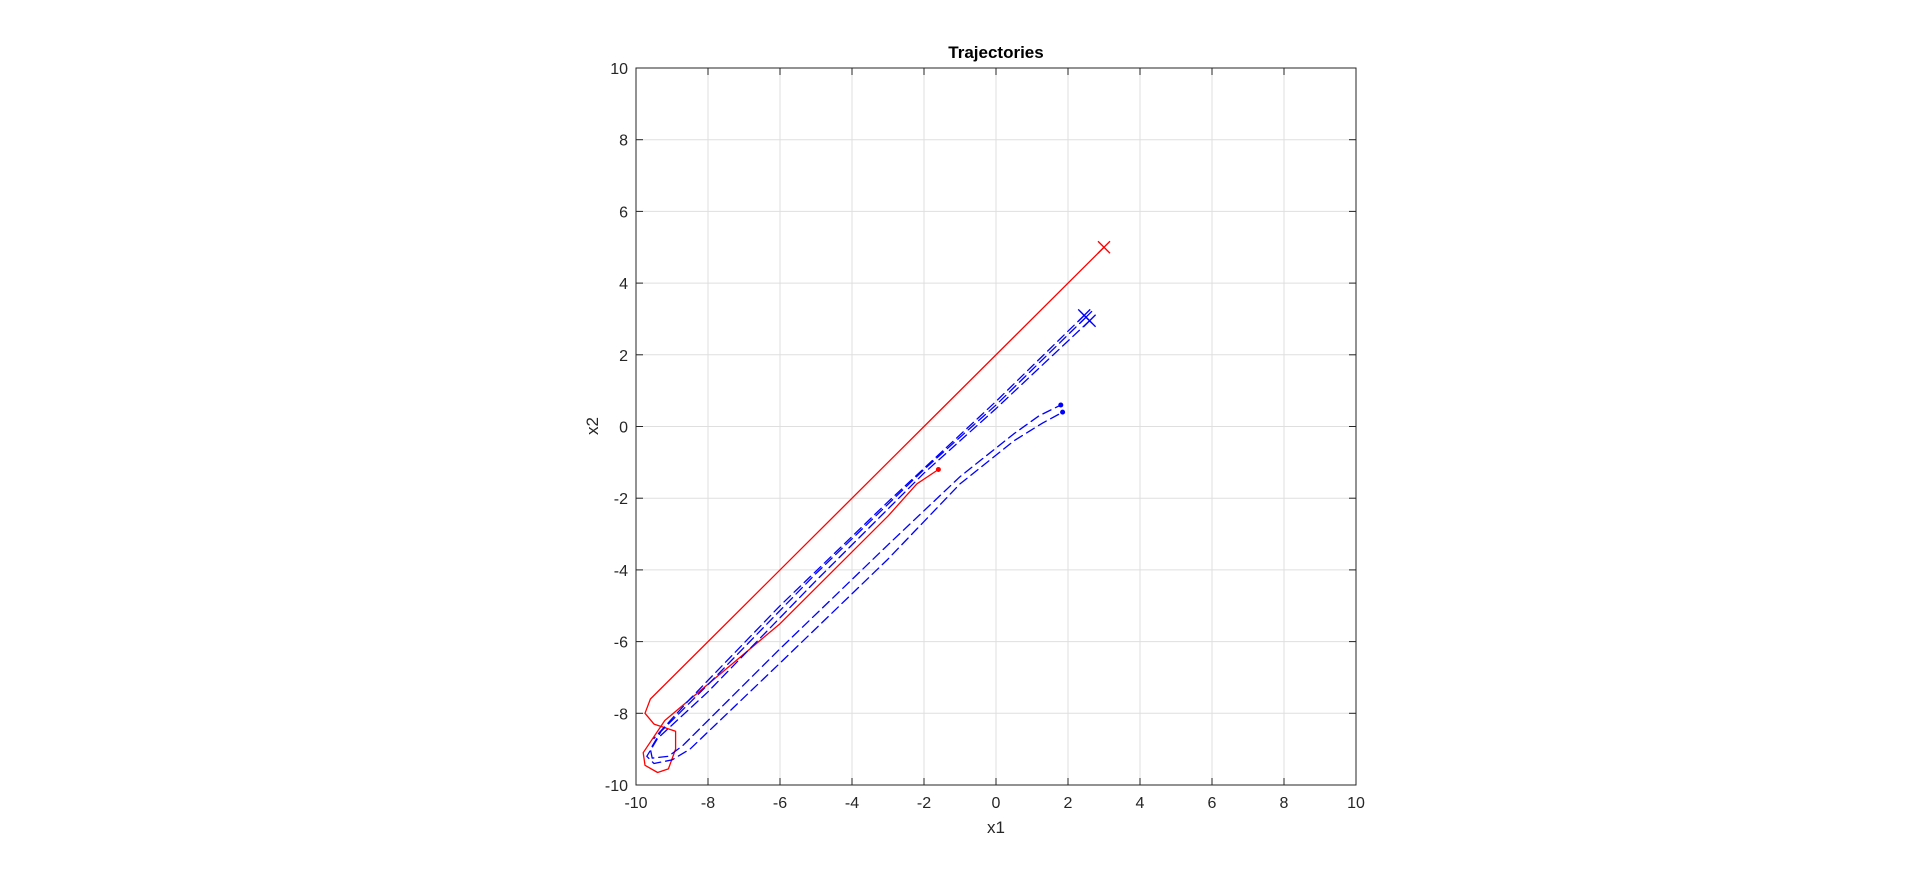  Describe the element at coordinates (995, 52) in the screenshot. I see `chart-title: Trajectories` at that location.